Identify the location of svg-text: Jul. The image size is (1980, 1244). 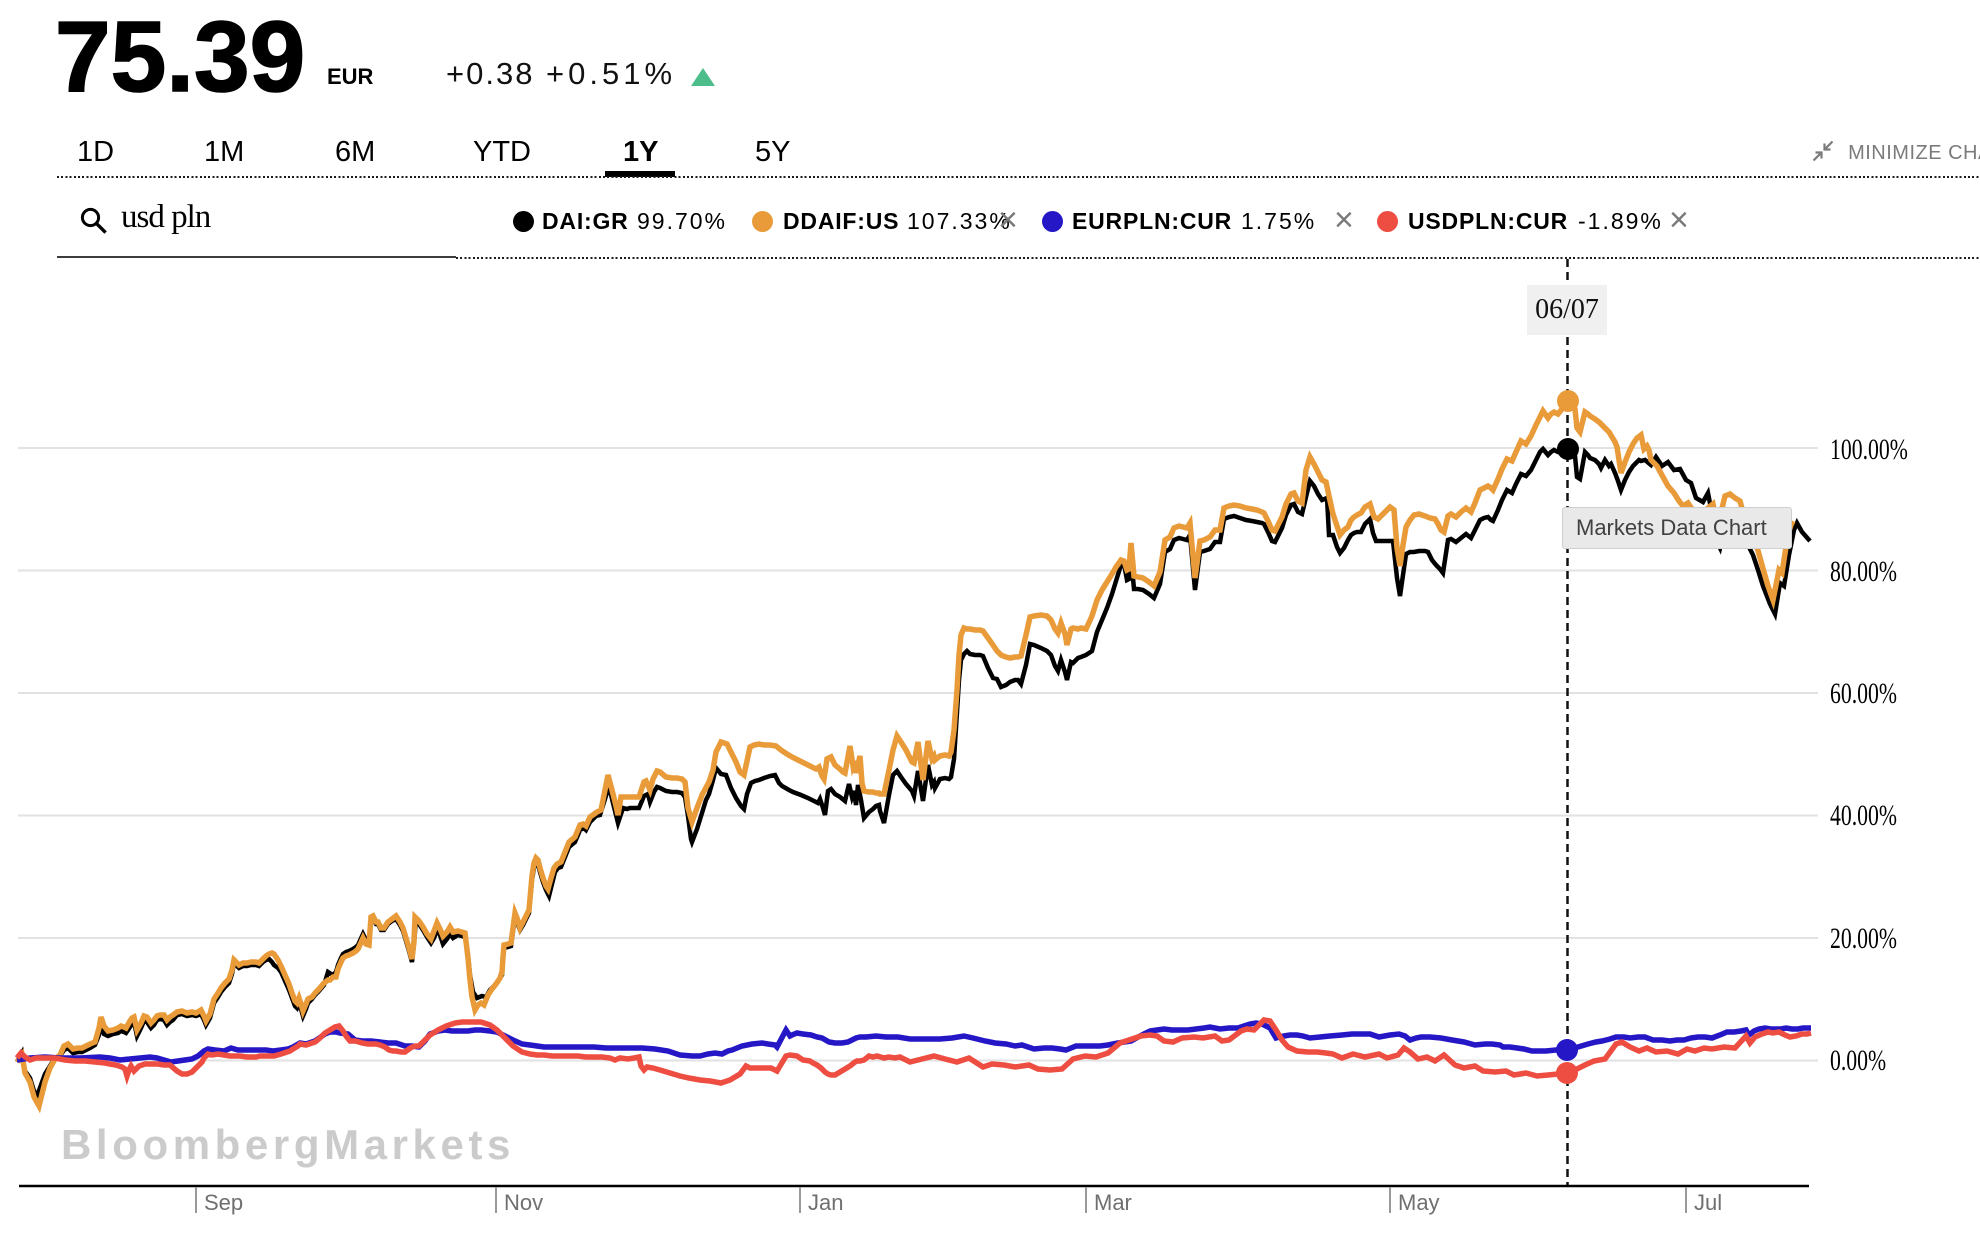
(1708, 1202).